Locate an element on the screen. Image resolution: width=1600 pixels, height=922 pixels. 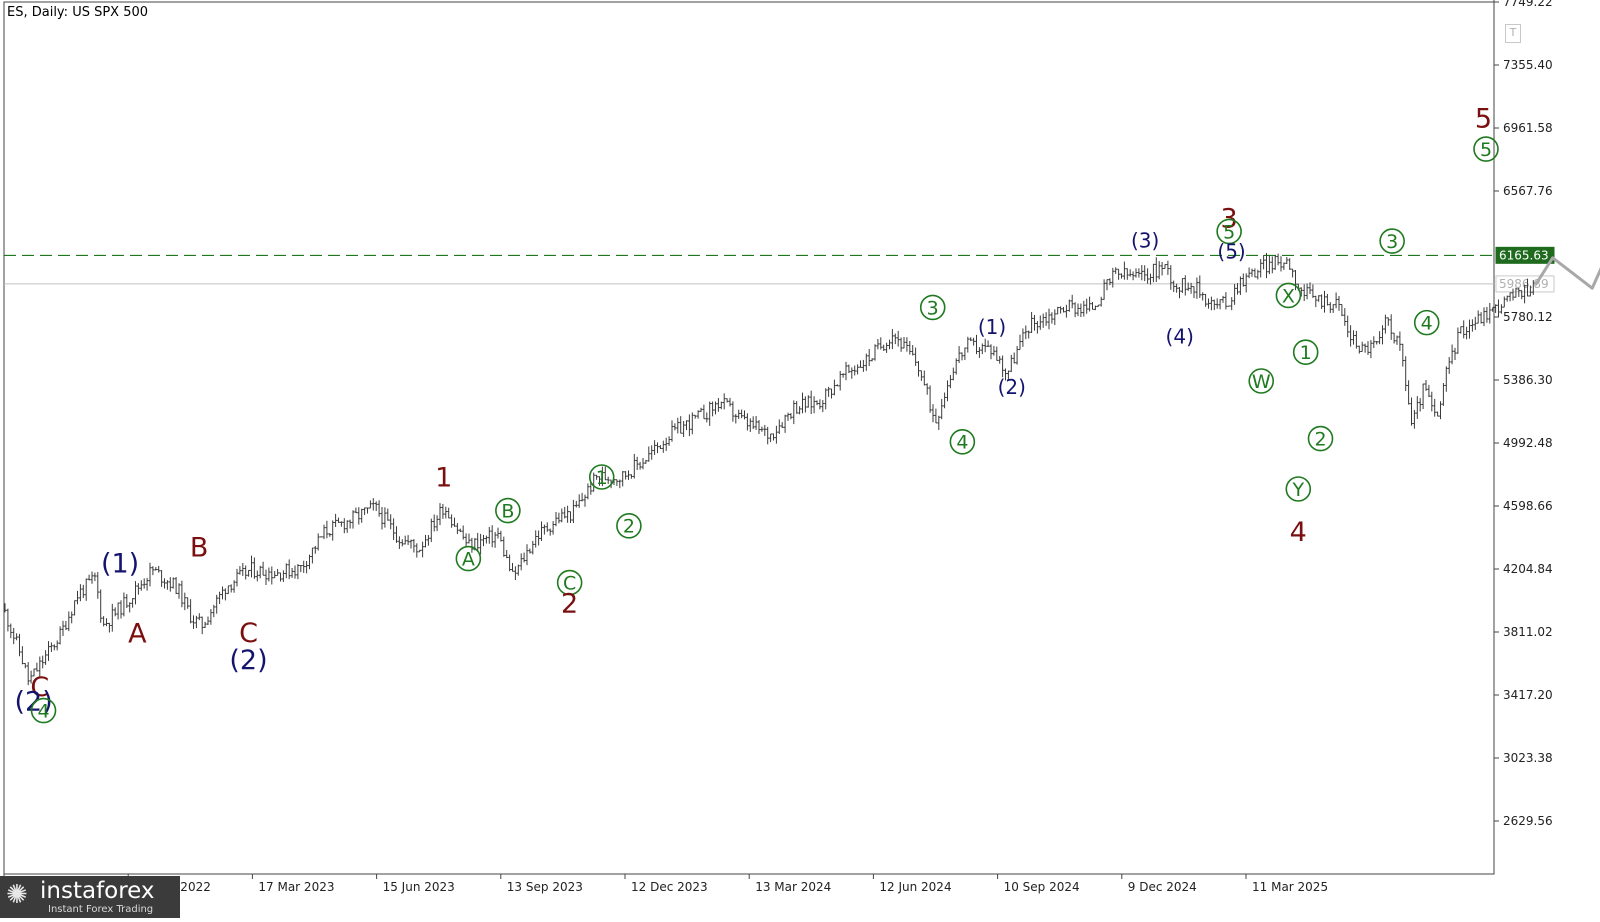
brand-name: instaforex is located at coordinates (97, 891).